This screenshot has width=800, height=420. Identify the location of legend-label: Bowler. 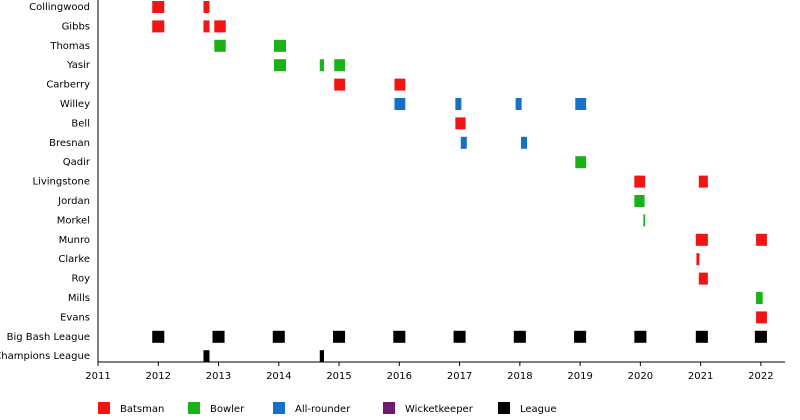
(227, 409).